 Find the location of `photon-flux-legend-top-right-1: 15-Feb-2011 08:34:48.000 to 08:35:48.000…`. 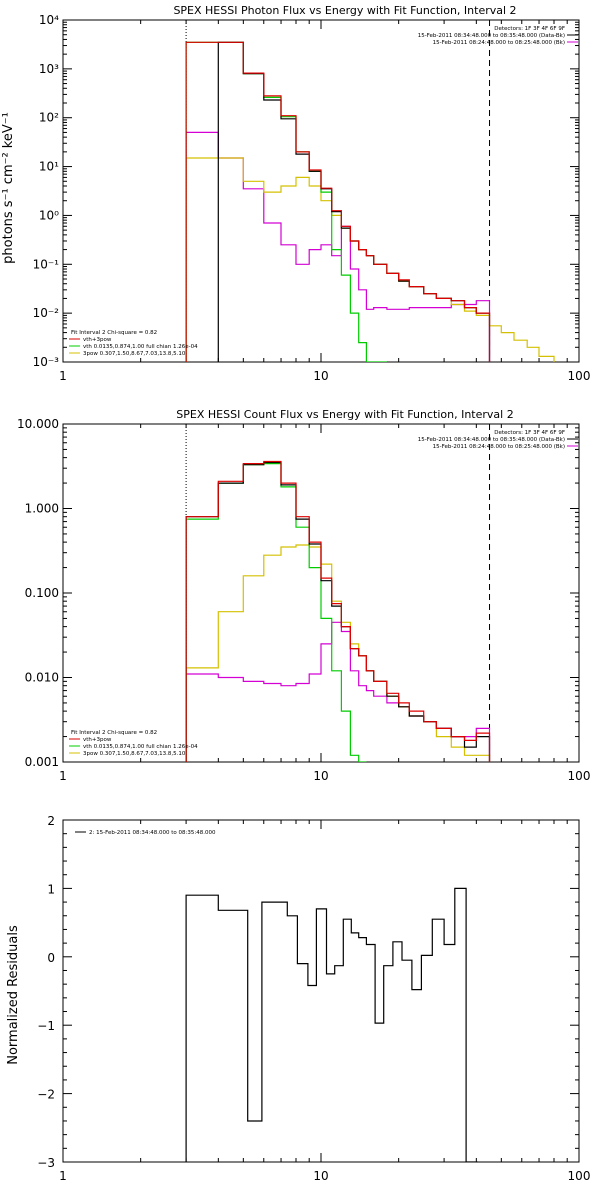

photon-flux-legend-top-right-1: 15-Feb-2011 08:34:48.000 to 08:35:48.000… is located at coordinates (491, 36).